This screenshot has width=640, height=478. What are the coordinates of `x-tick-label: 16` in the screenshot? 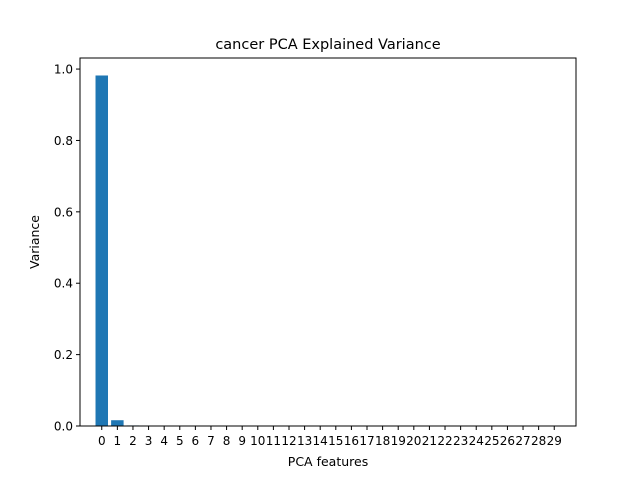 It's located at (351, 441).